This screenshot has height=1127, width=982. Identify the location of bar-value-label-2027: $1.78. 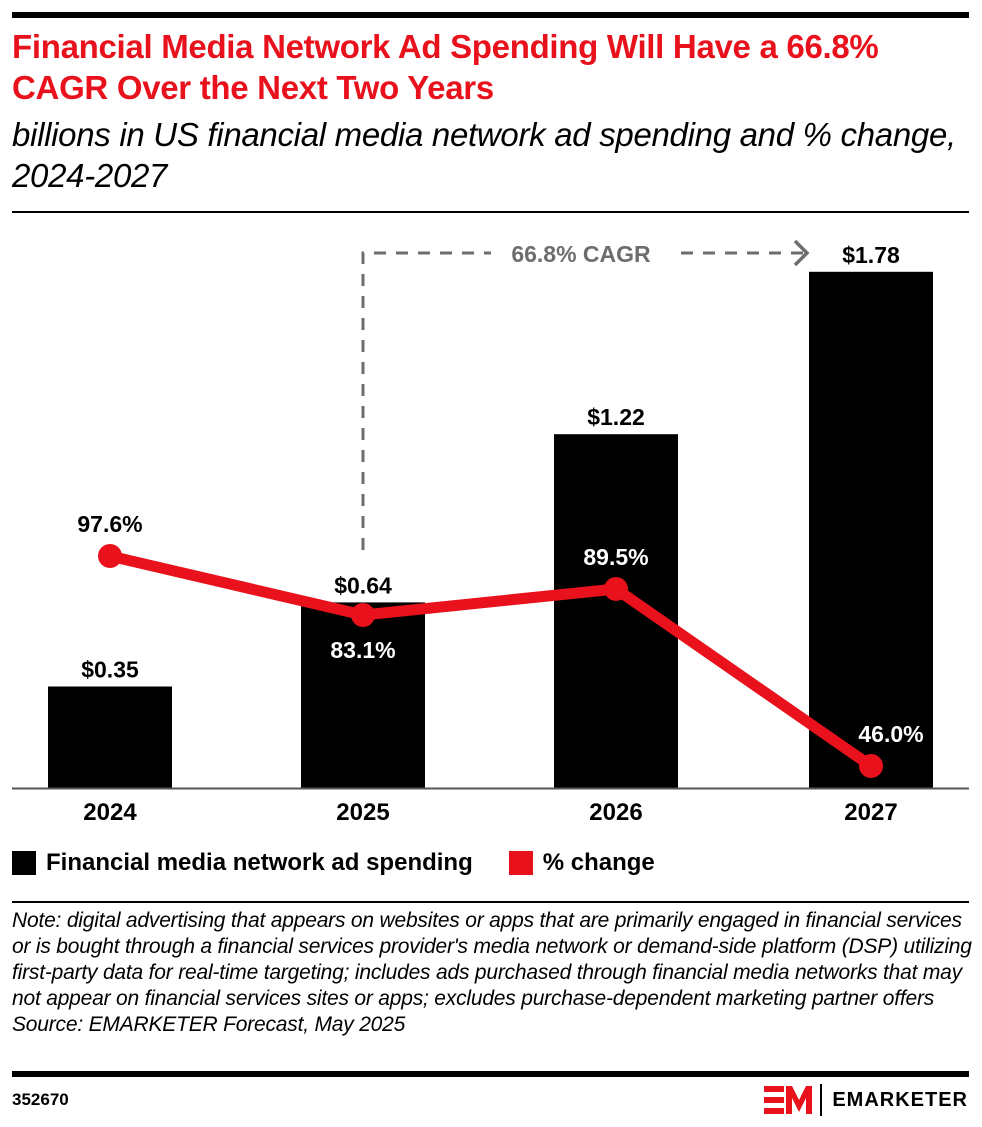
(871, 255).